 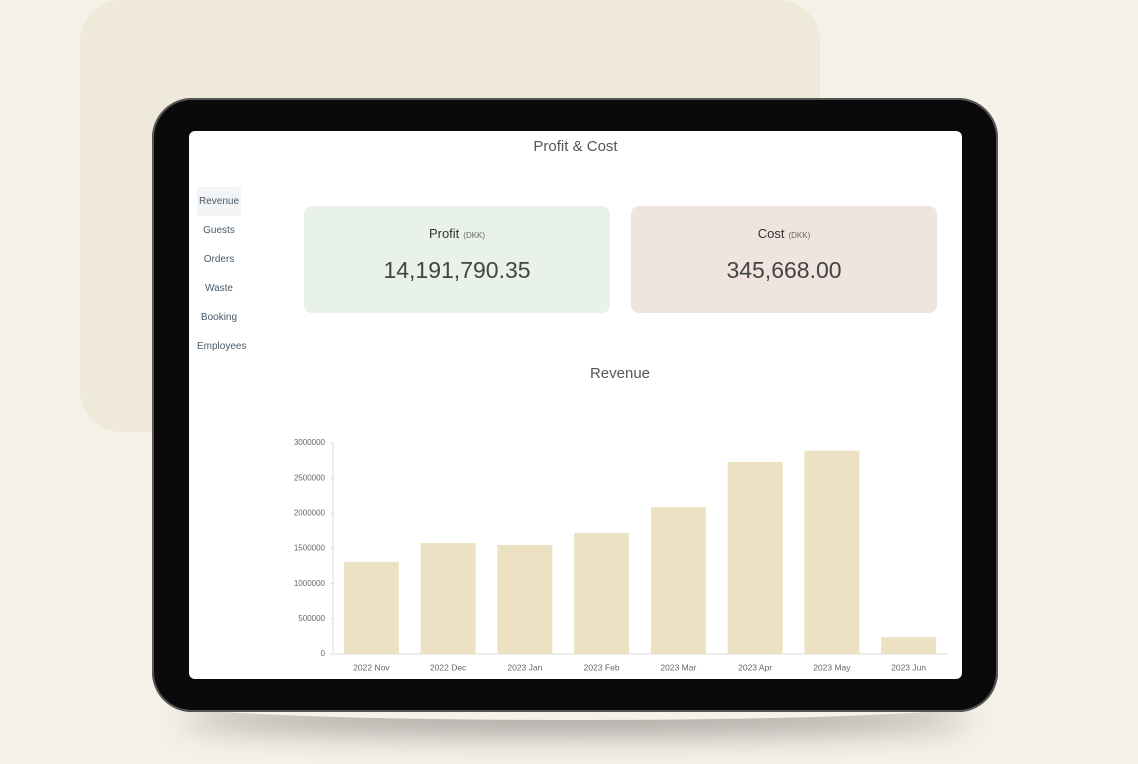 I want to click on y-tick-label: 1000000, so click(x=310, y=583).